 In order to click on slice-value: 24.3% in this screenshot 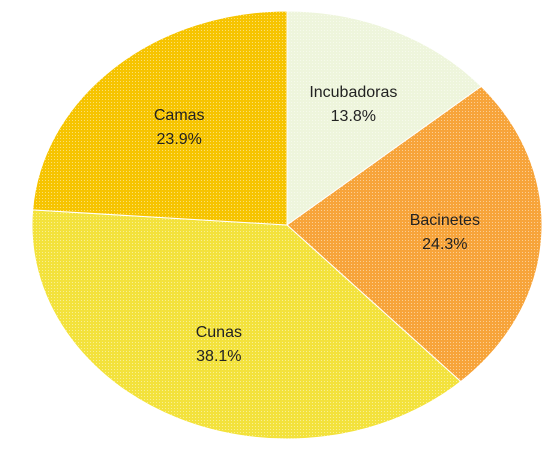, I will do `click(444, 244)`.